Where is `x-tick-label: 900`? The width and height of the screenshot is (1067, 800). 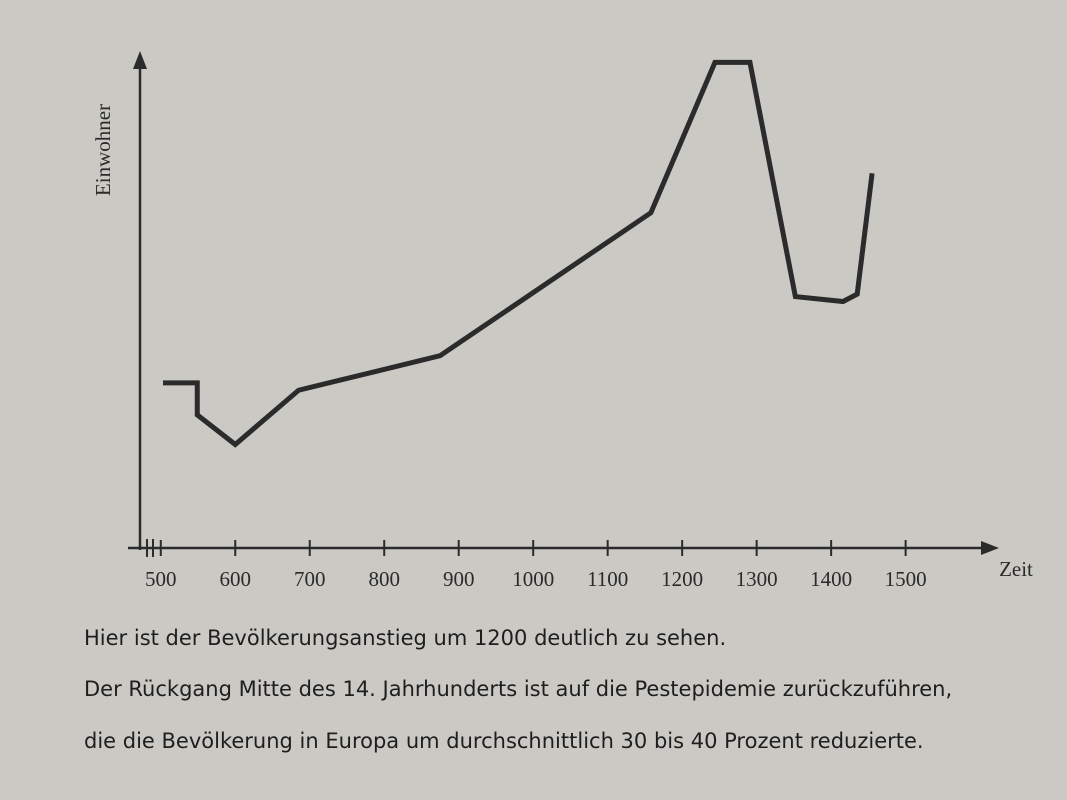 x-tick-label: 900 is located at coordinates (459, 579).